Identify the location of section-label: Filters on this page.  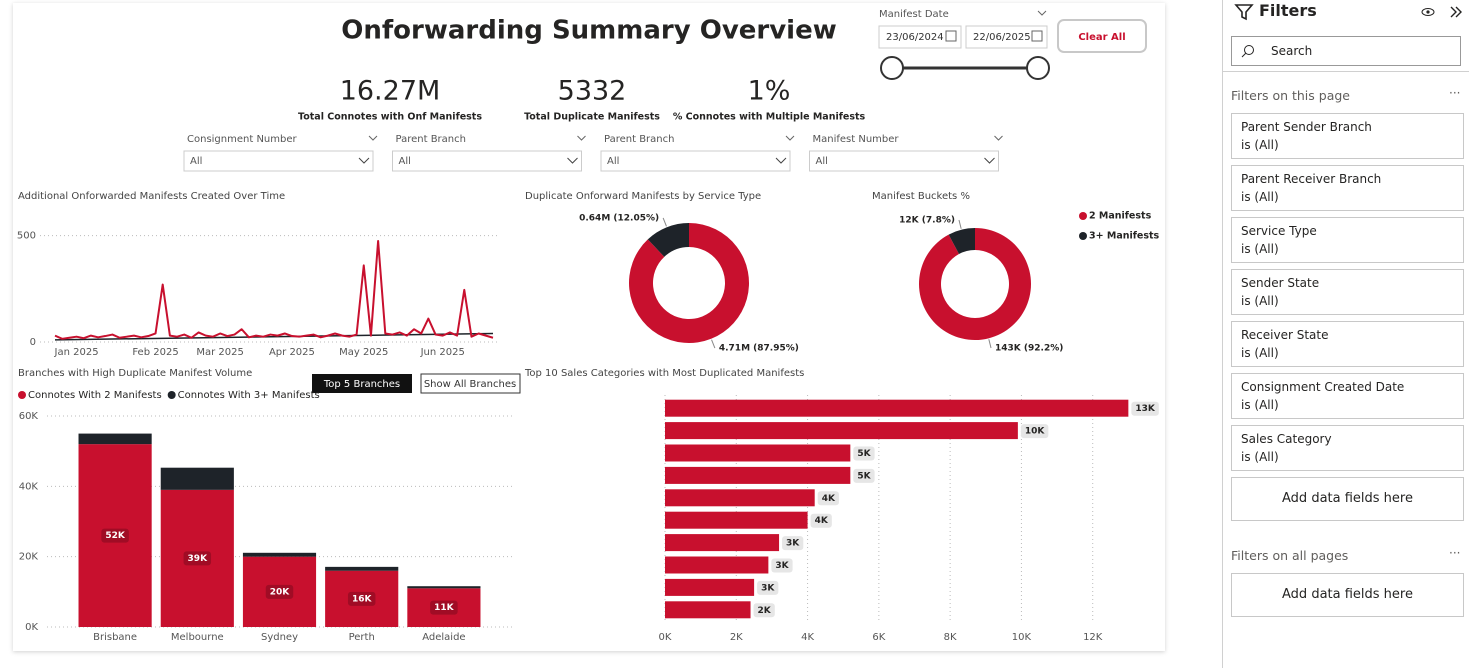
(1290, 95).